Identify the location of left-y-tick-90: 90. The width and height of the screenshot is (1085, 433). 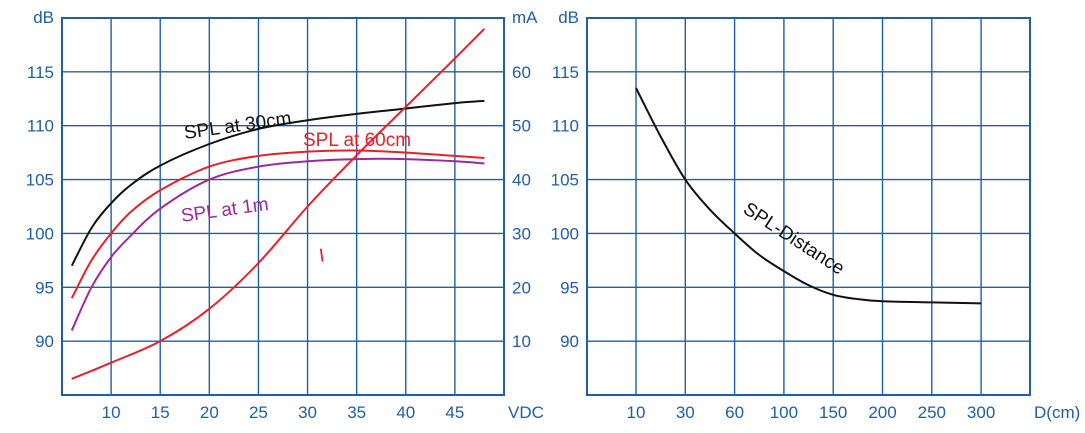
(44, 341).